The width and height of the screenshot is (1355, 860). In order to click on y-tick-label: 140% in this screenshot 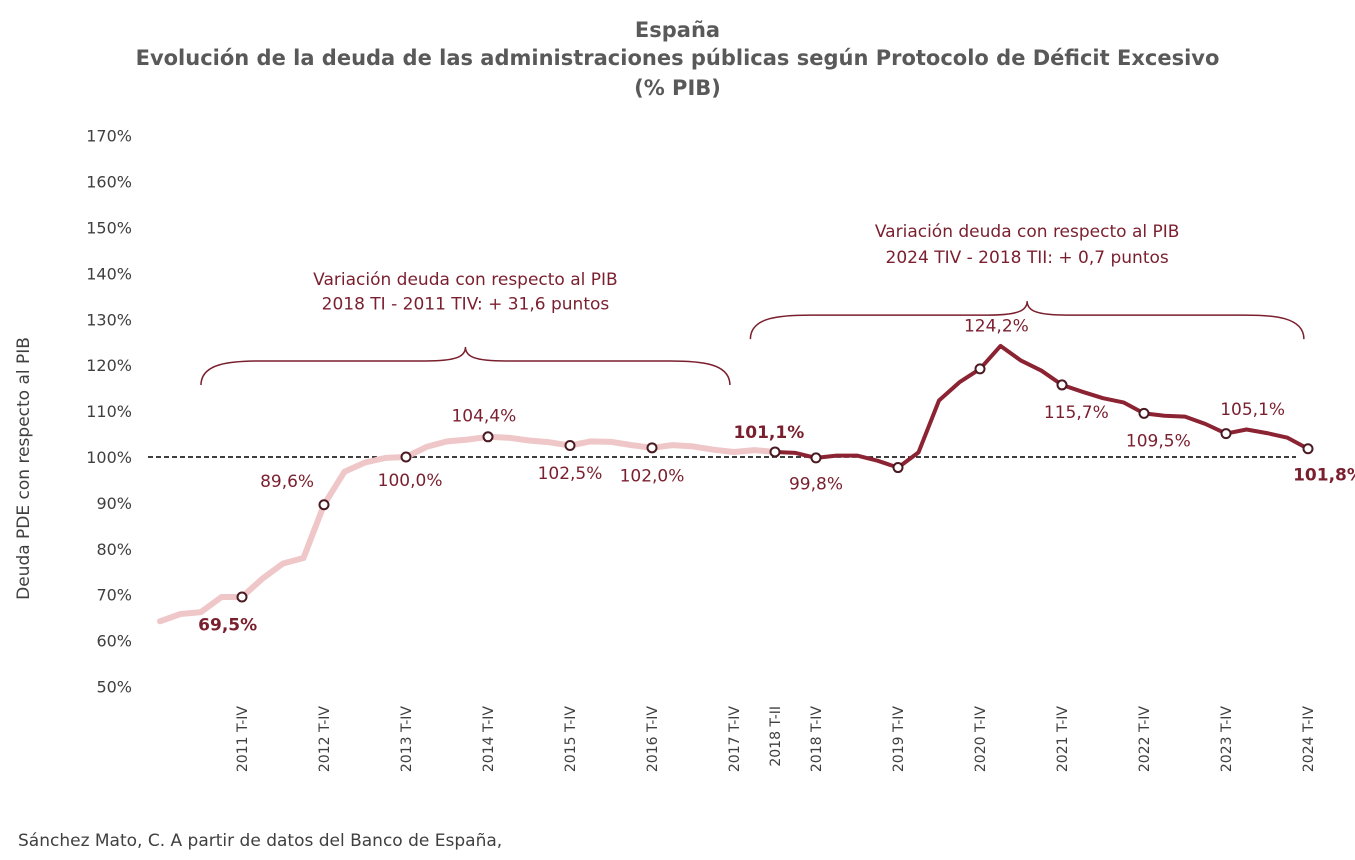, I will do `click(109, 273)`.